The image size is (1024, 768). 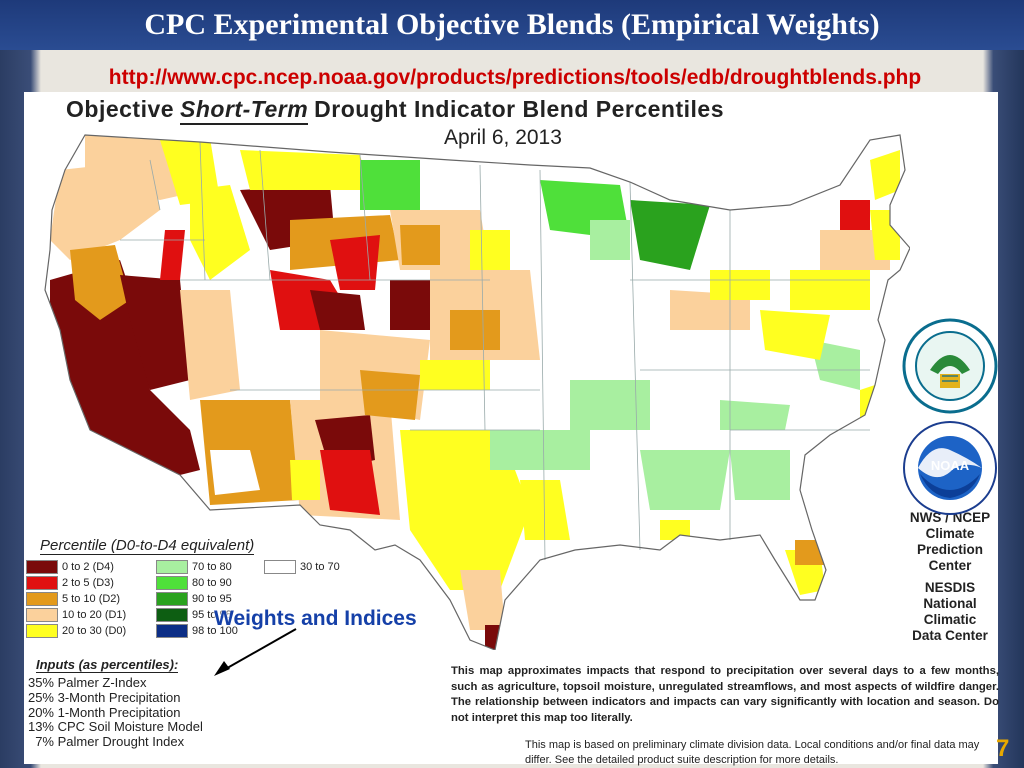 What do you see at coordinates (104, 712) in the screenshot?
I see `input-item: 20% 1-Month Precipitation` at bounding box center [104, 712].